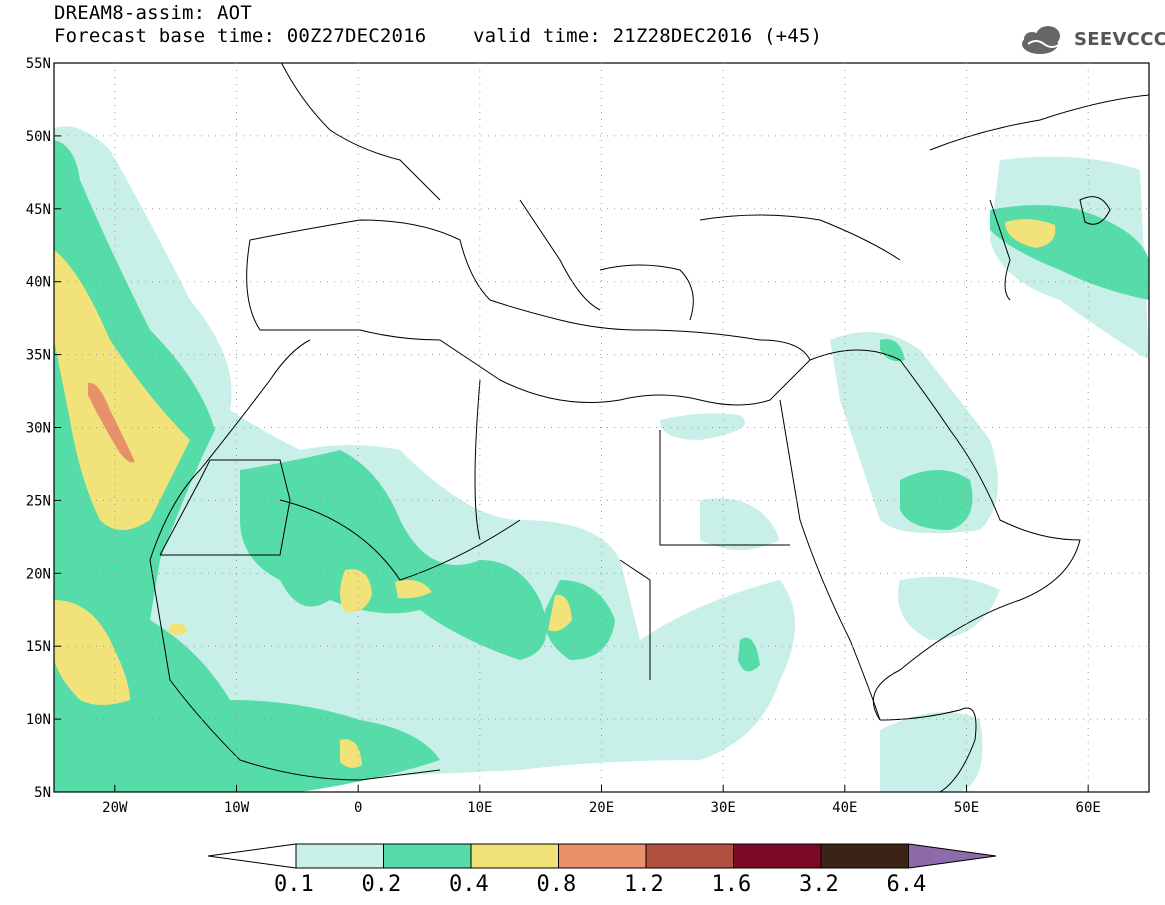 The width and height of the screenshot is (1165, 905). Describe the element at coordinates (38, 720) in the screenshot. I see `lat-label: 10N` at that location.